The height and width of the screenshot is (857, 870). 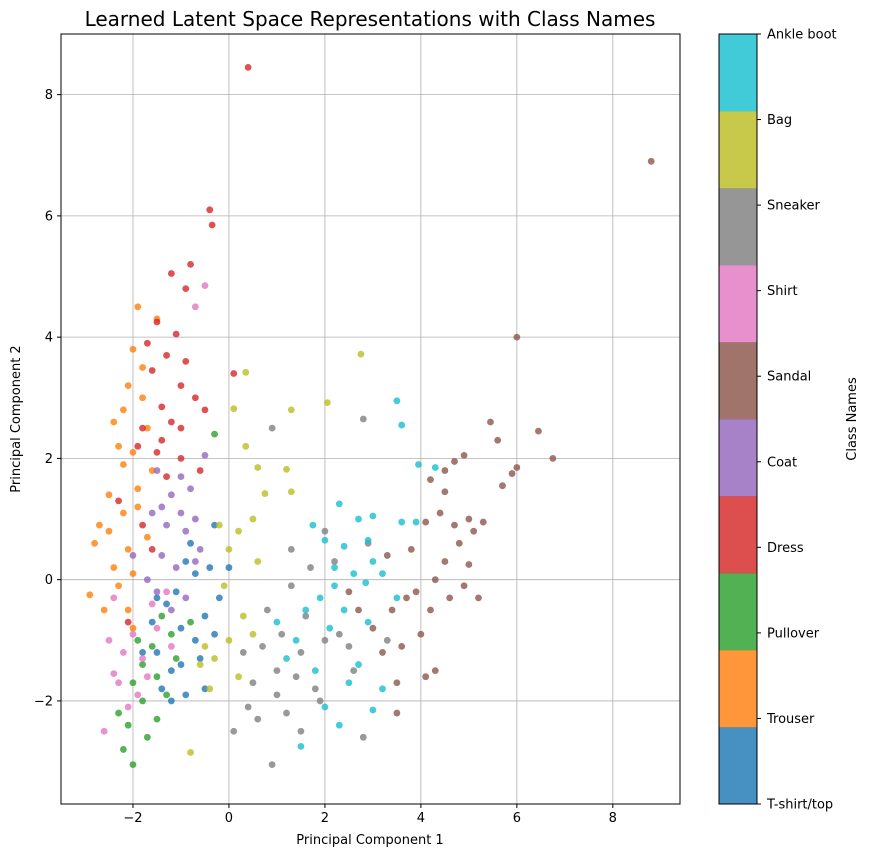 I want to click on colorbar-tick-label: Ankle boot, so click(x=802, y=35).